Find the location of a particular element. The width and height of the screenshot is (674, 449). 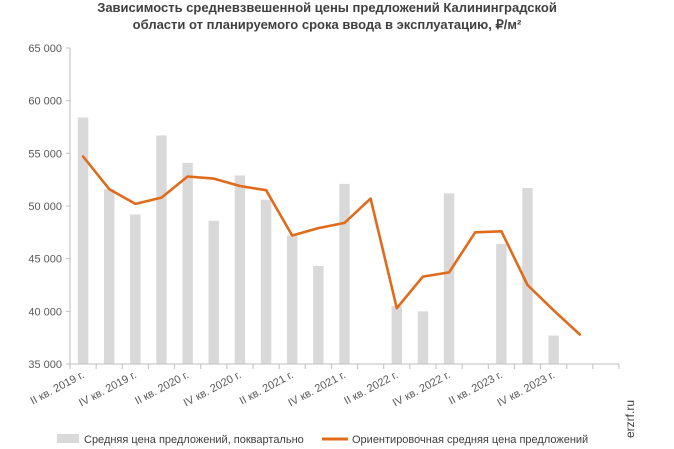

y-tick-label: 45 000 is located at coordinates (45, 260).